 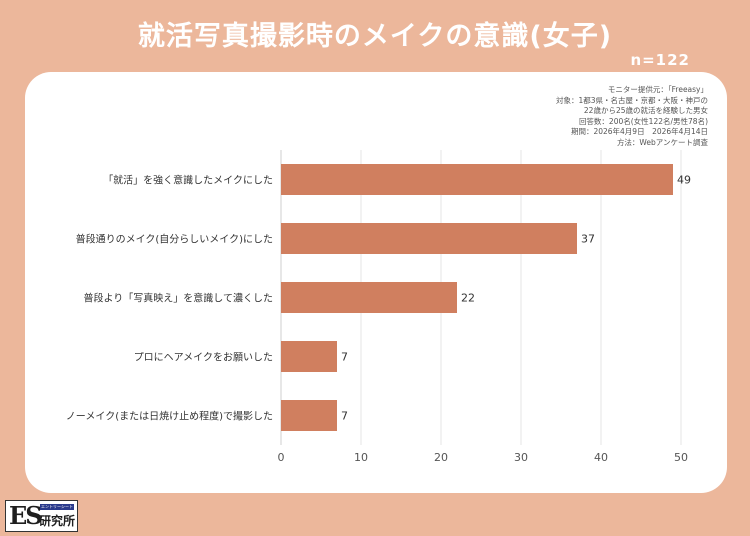 What do you see at coordinates (179, 298) in the screenshot?
I see `category-label: 普段より「写真映え」を意識して濃くした` at bounding box center [179, 298].